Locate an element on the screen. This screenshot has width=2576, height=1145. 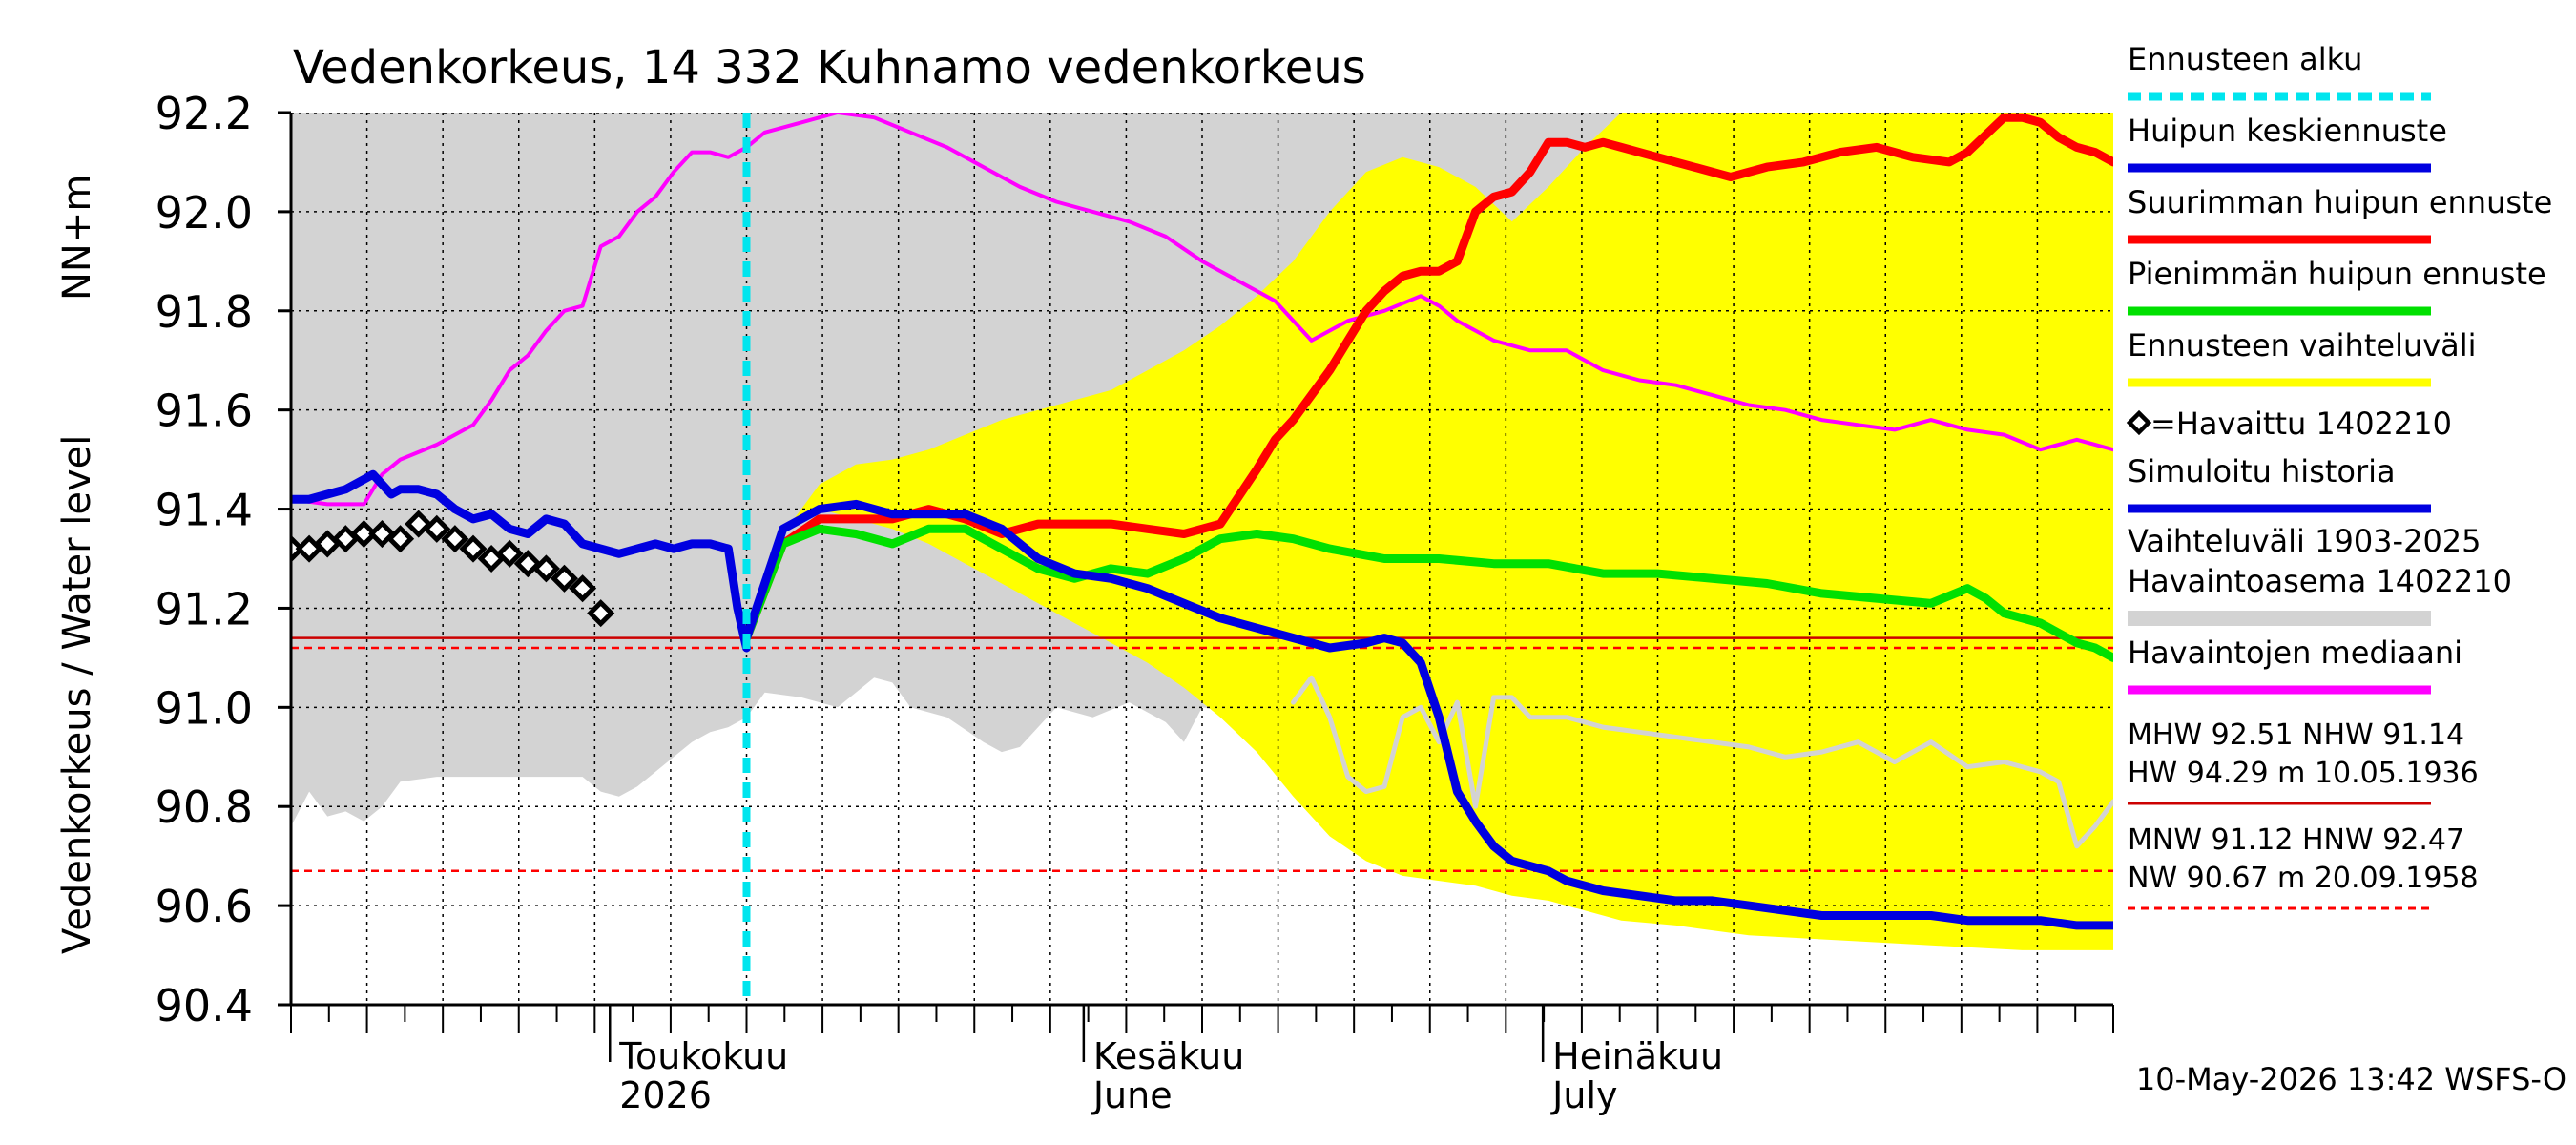
y-tick-label: 92.0 is located at coordinates (204, 213).